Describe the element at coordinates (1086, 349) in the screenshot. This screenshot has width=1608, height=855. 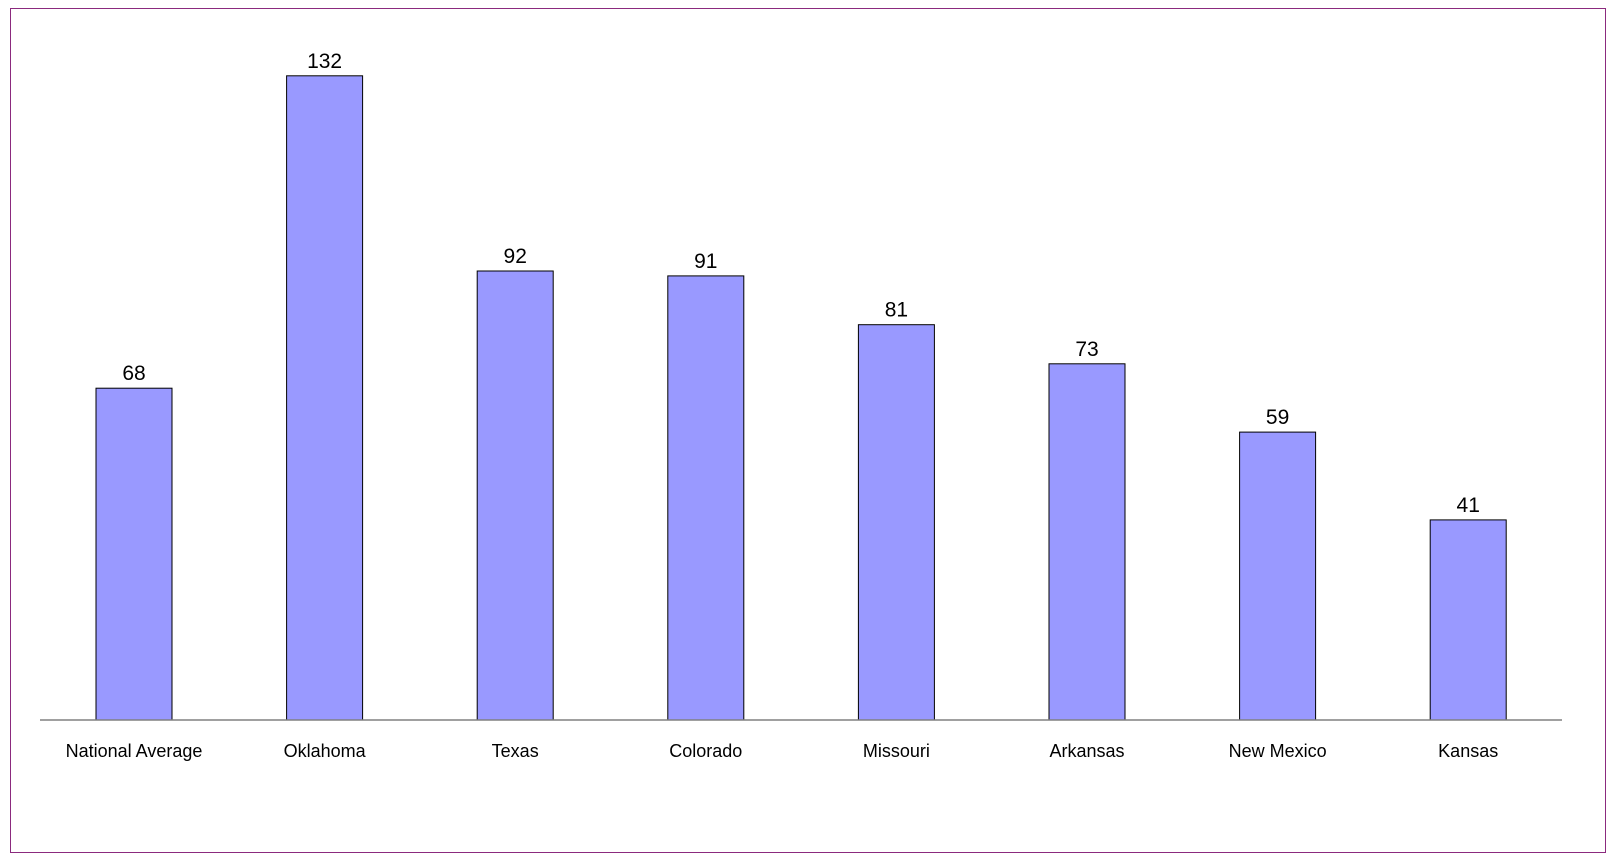
I see `value-label-arkansas: 73` at that location.